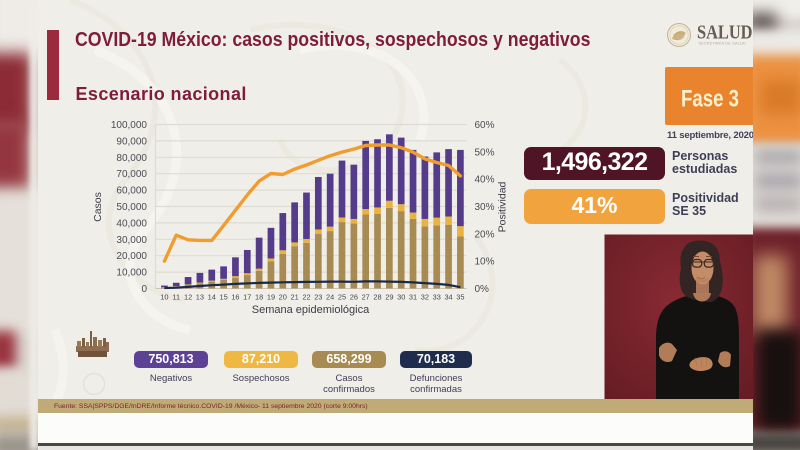 This screenshot has width=800, height=450. I want to click on svg-text: 50,000, so click(131, 207).